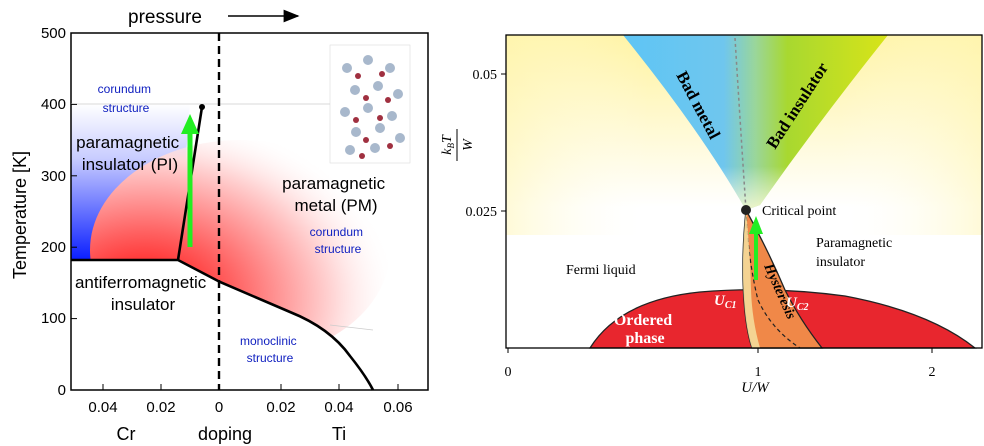 The image size is (984, 446). I want to click on pressure-label: pressure, so click(165, 17).